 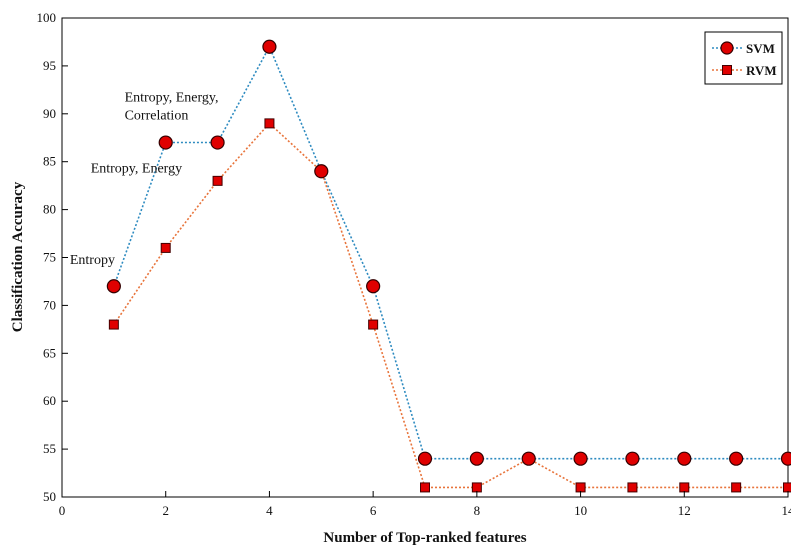 I want to click on legend-svm-label: SVM, so click(x=760, y=48).